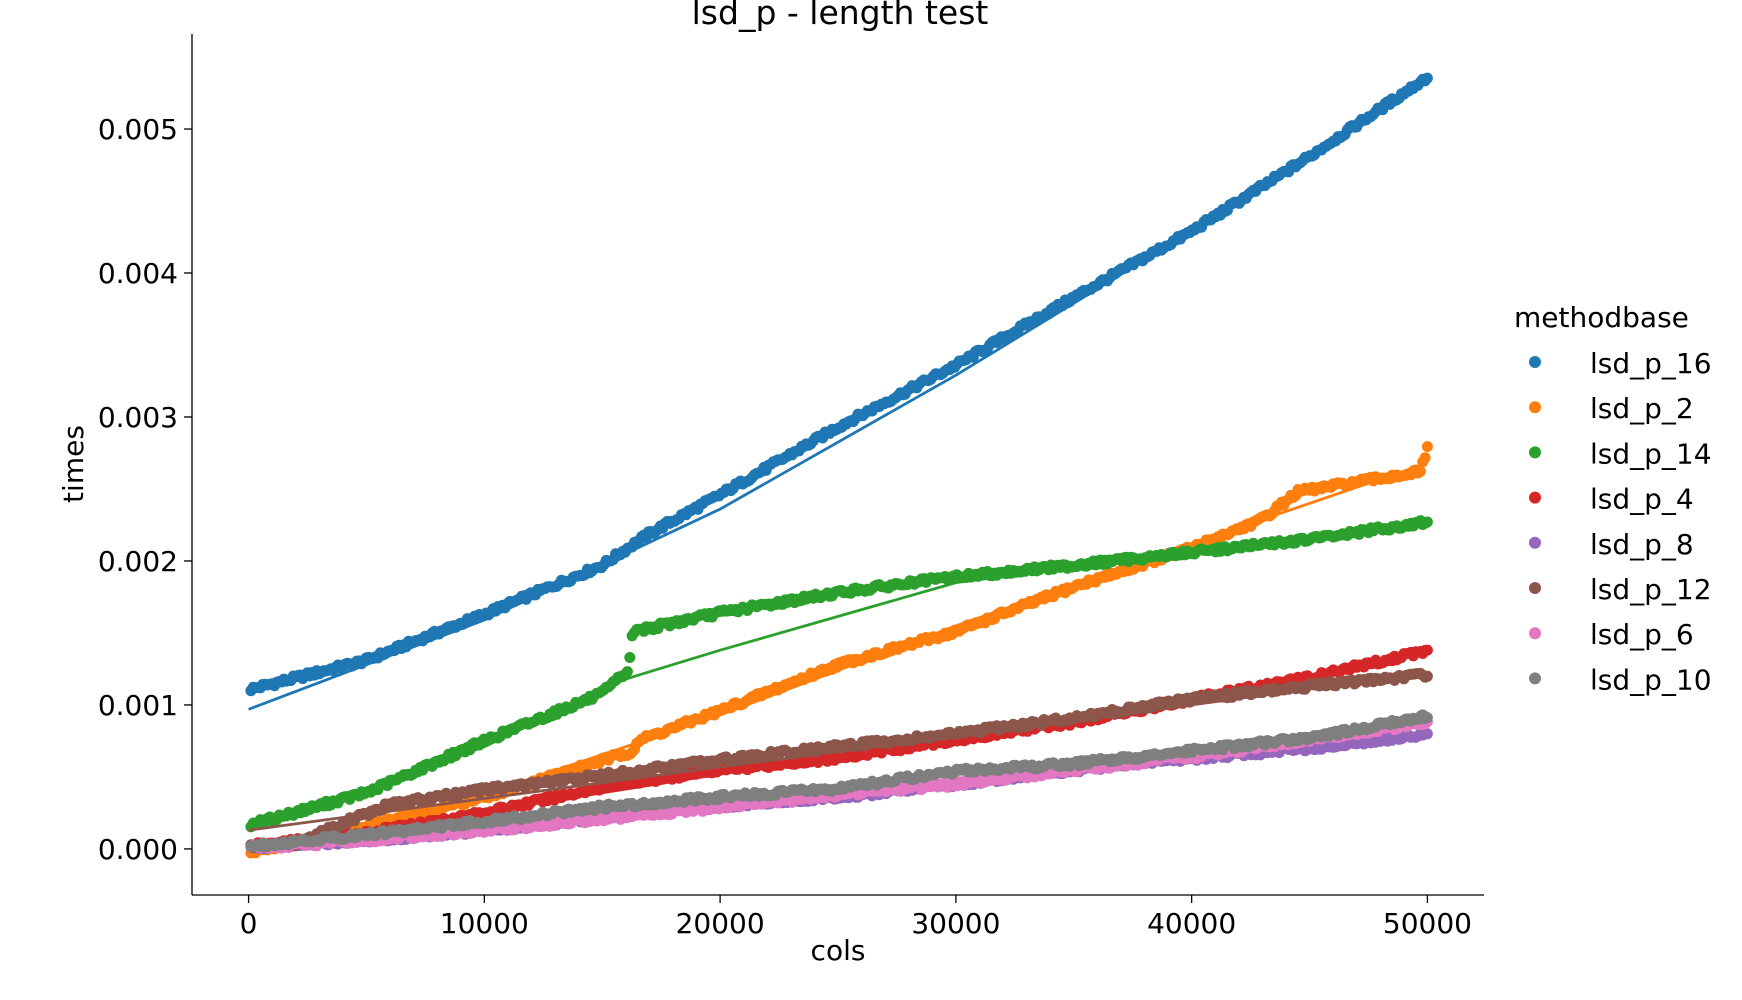 Image resolution: width=1742 pixels, height=1000 pixels. Describe the element at coordinates (138, 273) in the screenshot. I see `y-tick-label: 0.004` at that location.